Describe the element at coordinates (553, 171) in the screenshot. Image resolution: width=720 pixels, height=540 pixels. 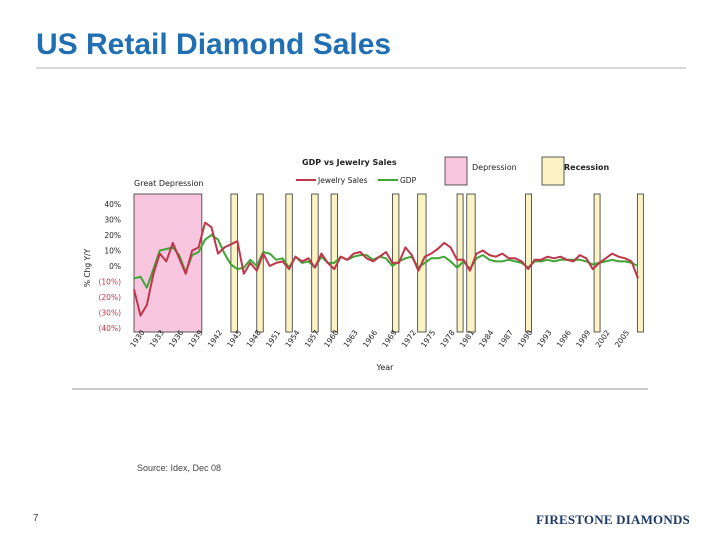
I see `legend-recession-swatch` at that location.